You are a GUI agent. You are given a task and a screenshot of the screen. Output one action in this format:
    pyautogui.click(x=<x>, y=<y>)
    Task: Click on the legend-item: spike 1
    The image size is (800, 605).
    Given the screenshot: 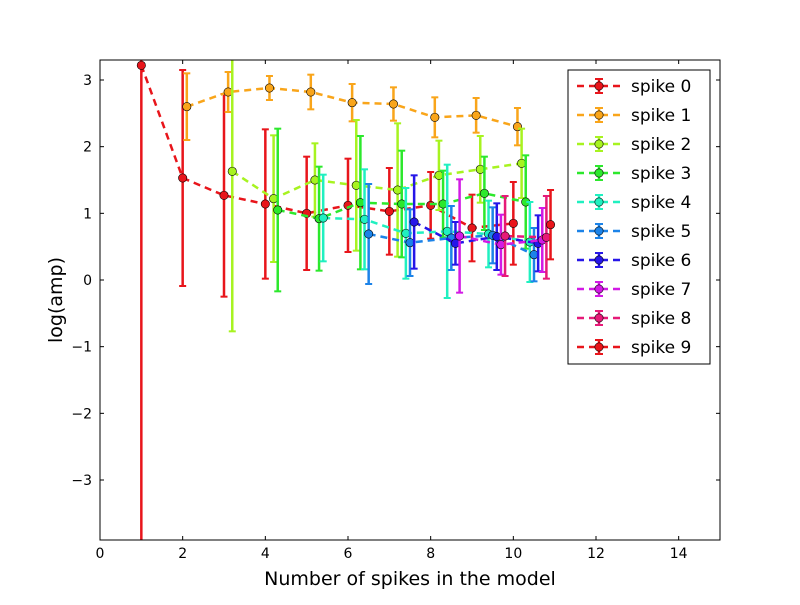 What is the action you would take?
    pyautogui.click(x=634, y=116)
    